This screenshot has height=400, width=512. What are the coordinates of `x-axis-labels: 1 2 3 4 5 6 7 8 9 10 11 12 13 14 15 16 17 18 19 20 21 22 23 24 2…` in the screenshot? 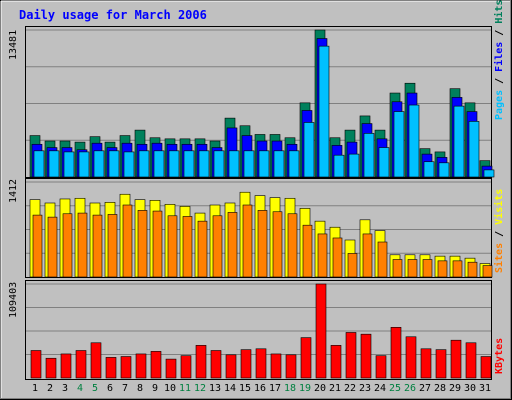 It's located at (261, 388).